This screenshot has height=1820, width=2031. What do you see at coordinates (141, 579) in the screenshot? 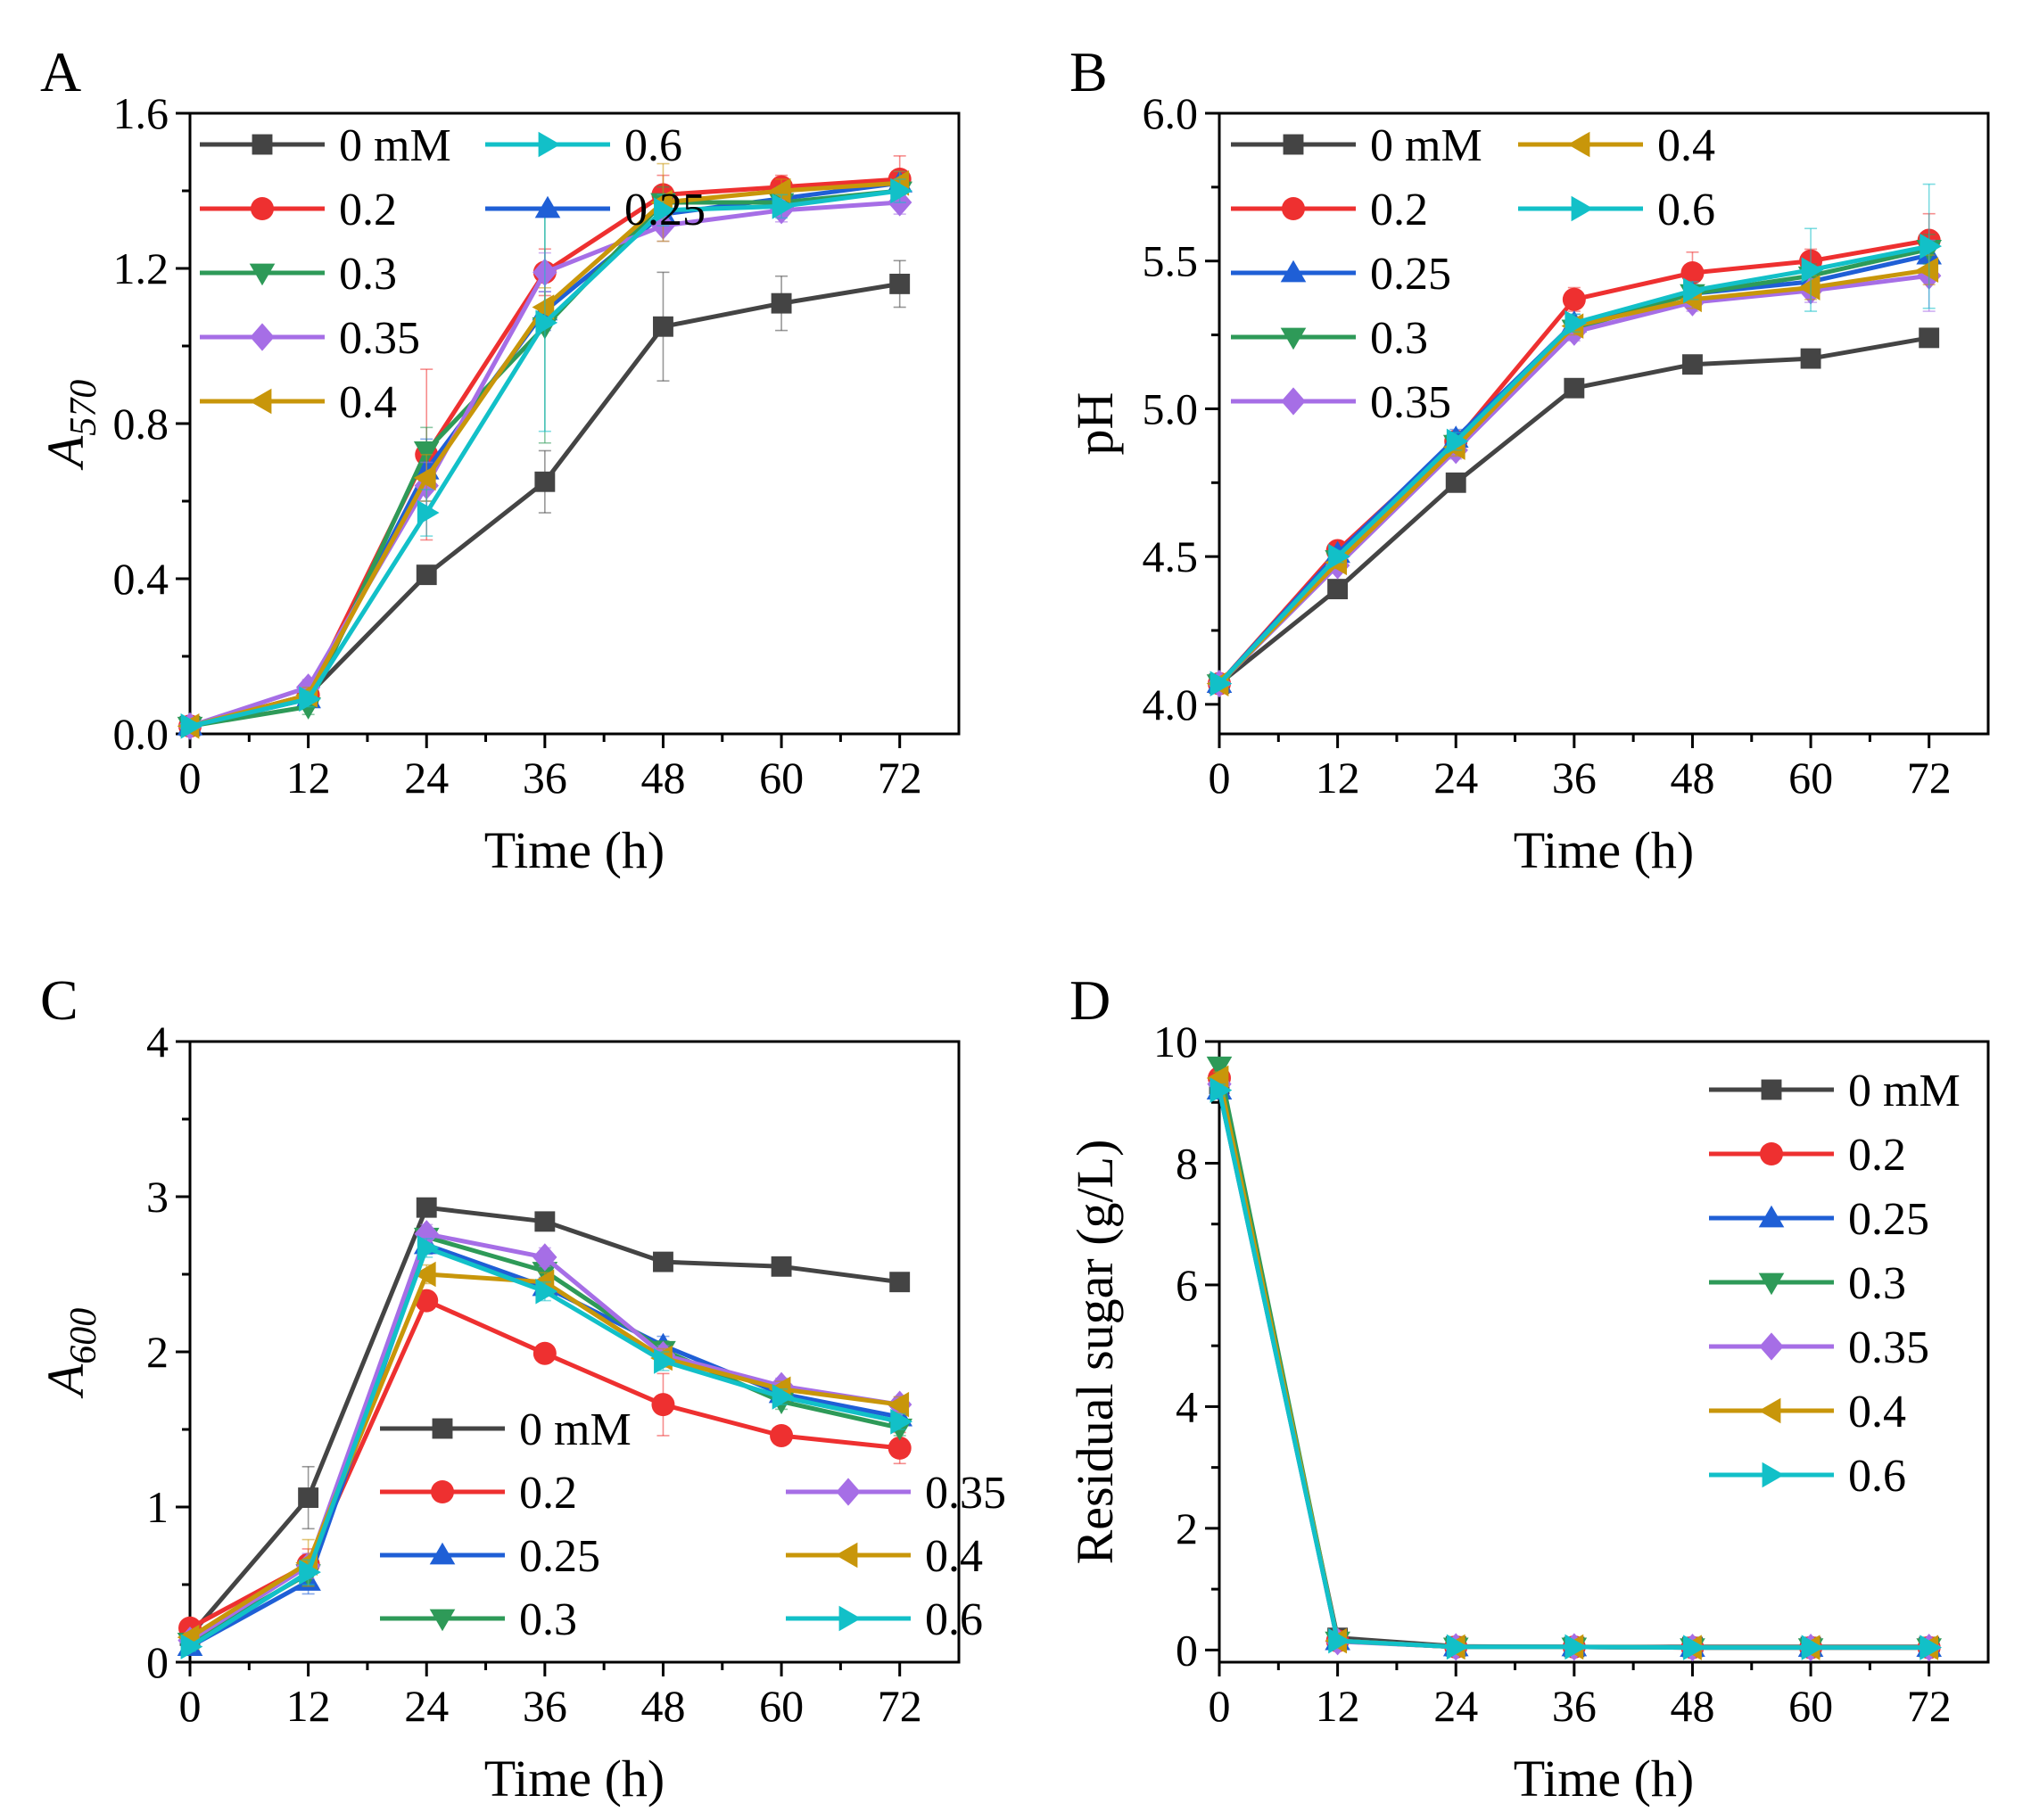
I see `y-tick-label: 0.4` at bounding box center [141, 579].